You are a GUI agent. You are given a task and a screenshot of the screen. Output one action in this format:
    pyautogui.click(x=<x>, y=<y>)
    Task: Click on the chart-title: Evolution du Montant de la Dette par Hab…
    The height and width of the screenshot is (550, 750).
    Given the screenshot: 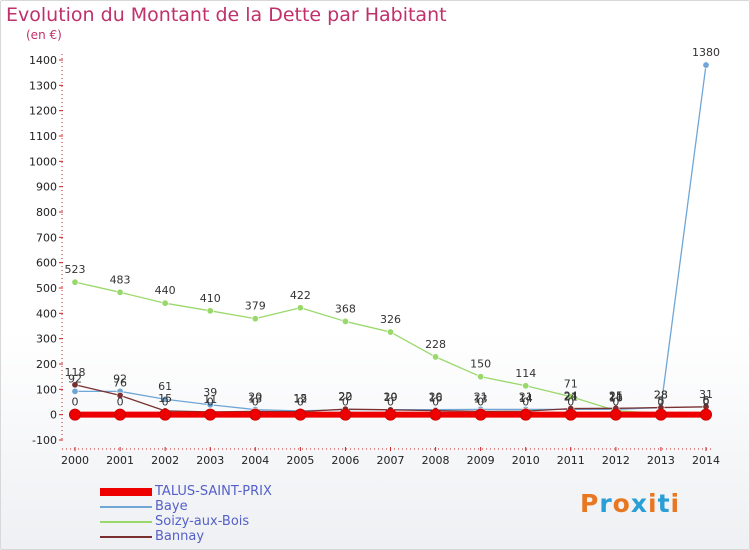 What is the action you would take?
    pyautogui.click(x=226, y=15)
    